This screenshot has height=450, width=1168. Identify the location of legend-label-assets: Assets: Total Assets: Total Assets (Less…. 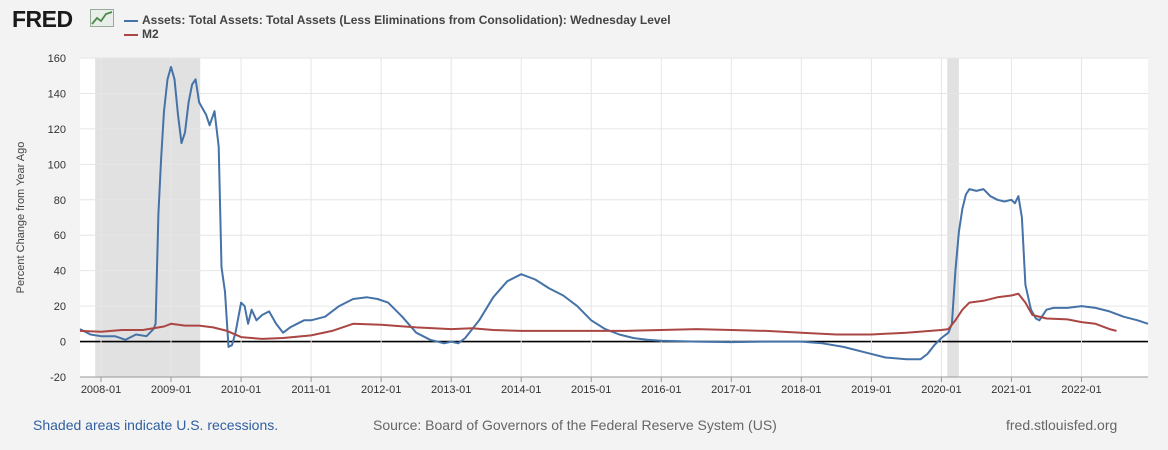
(406, 20).